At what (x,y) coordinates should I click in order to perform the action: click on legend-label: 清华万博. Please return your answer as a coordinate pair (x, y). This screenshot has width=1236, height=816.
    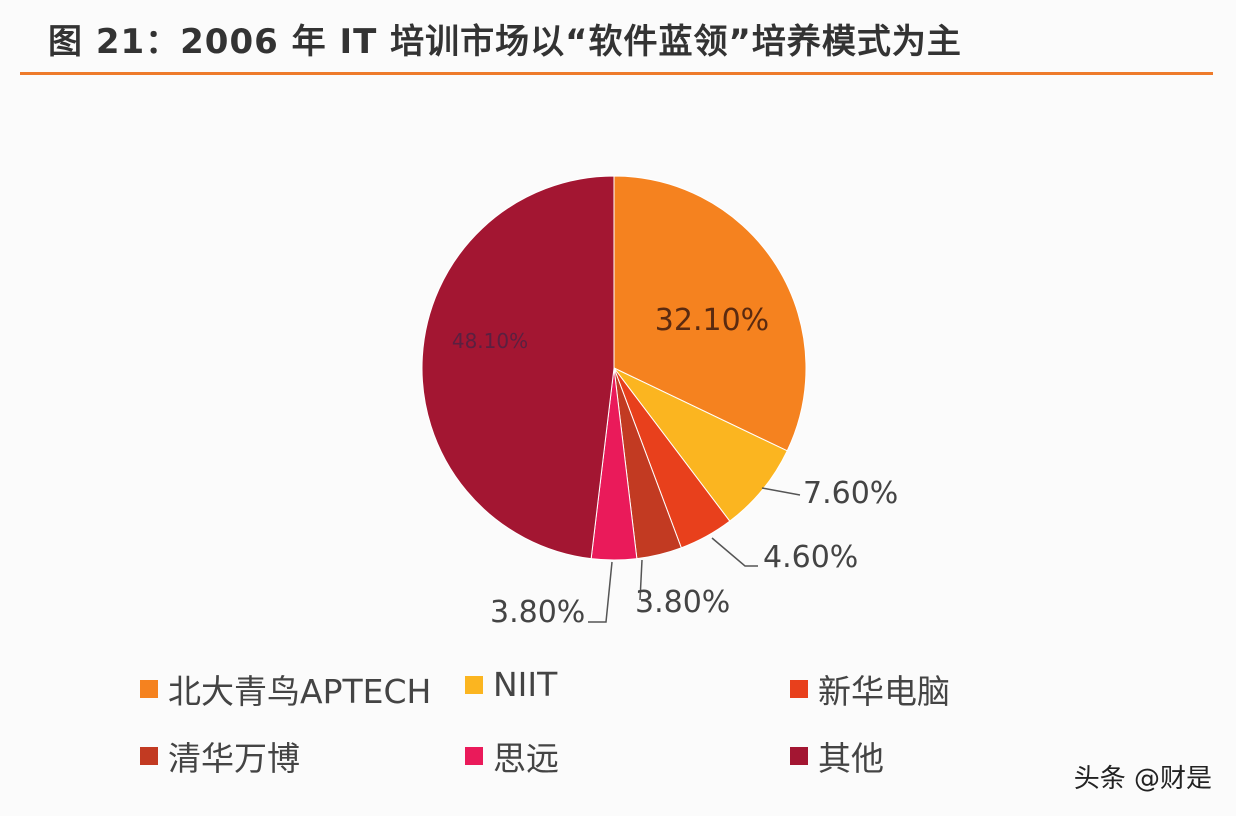
    Looking at the image, I should click on (234, 758).